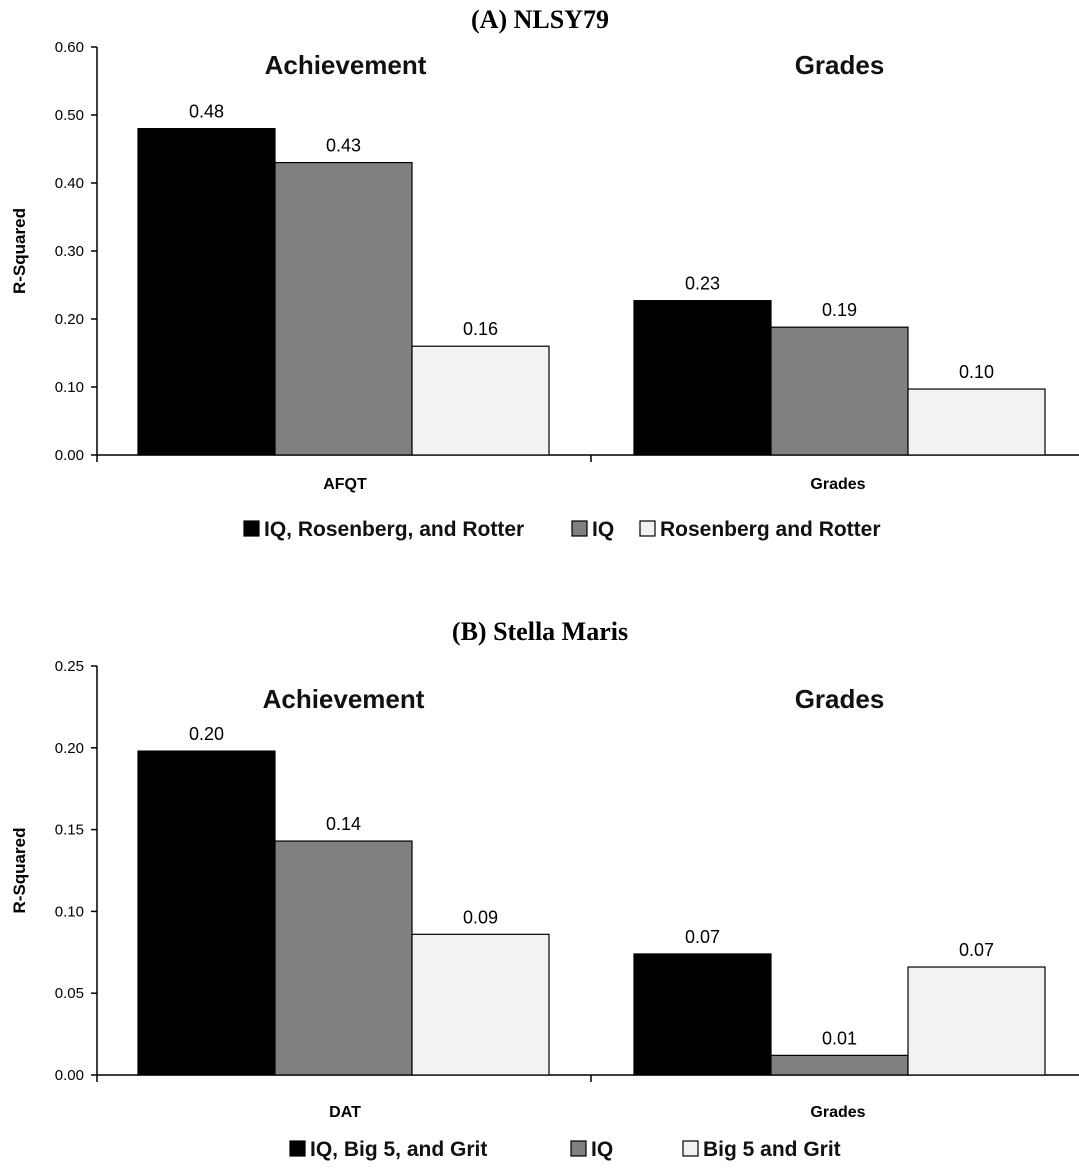  I want to click on legend-label: IQ, Big 5, and Grit, so click(398, 1149).